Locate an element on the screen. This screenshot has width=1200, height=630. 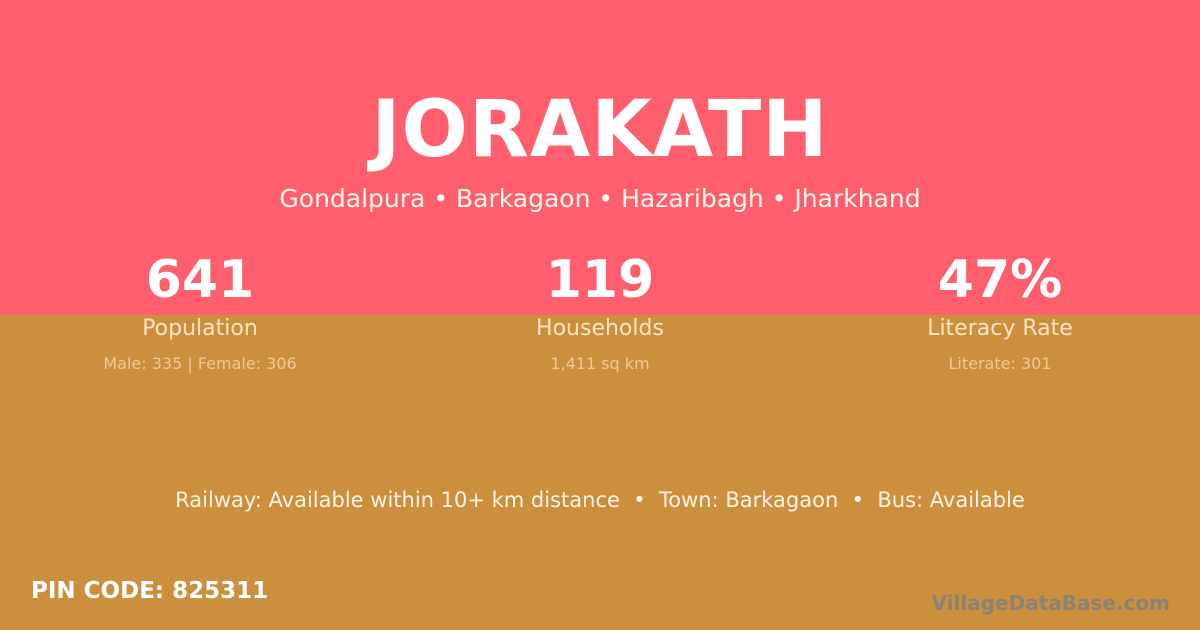
village-name: JORAKATH is located at coordinates (600, 130).